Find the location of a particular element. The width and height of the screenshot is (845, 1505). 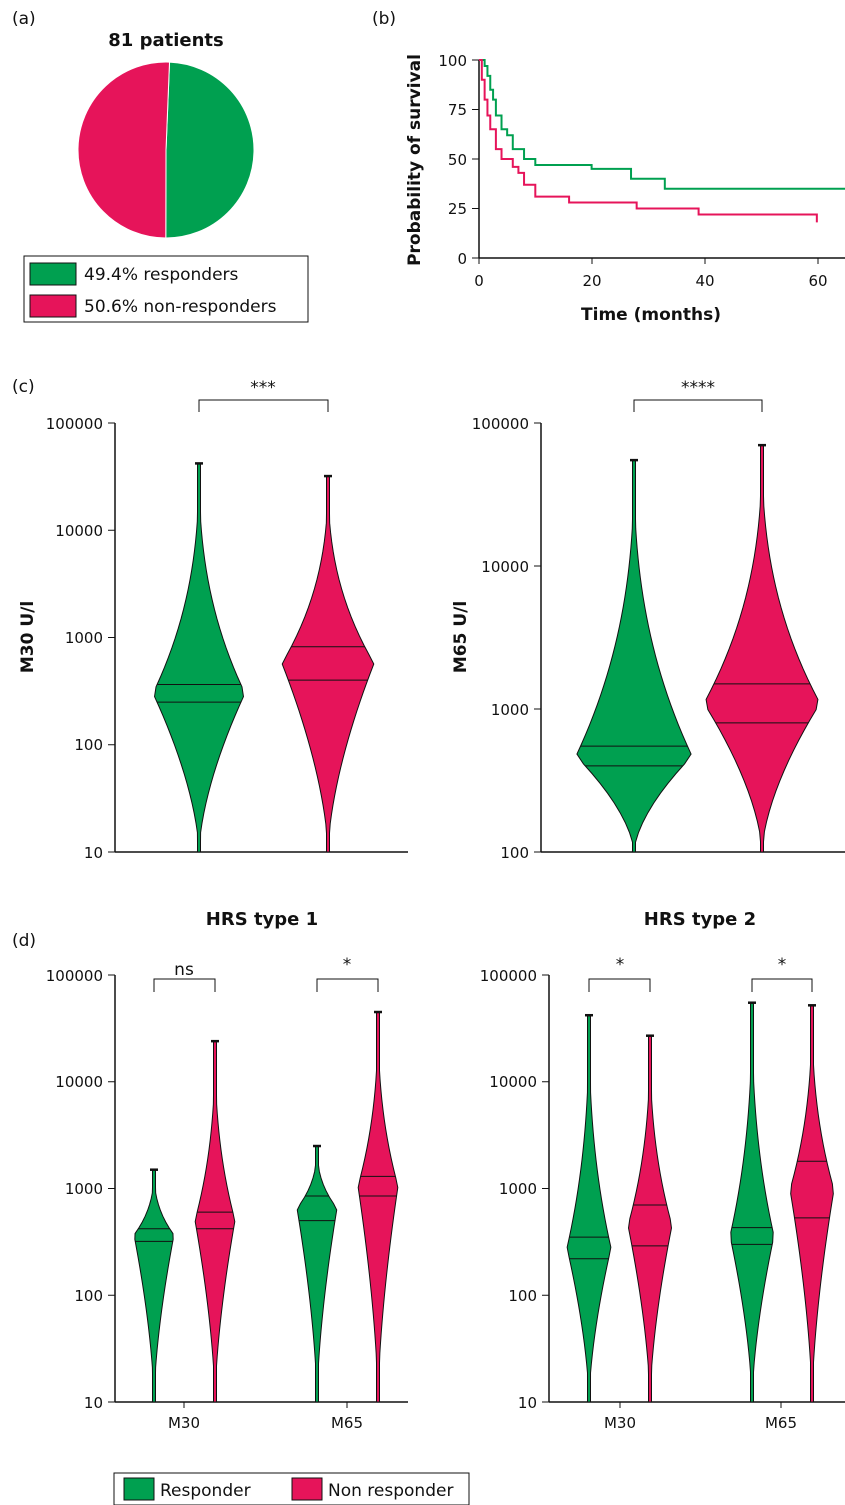

hrs2-y-ticks: 10 100 1000 10000 100000 is located at coordinates (514, 1189).